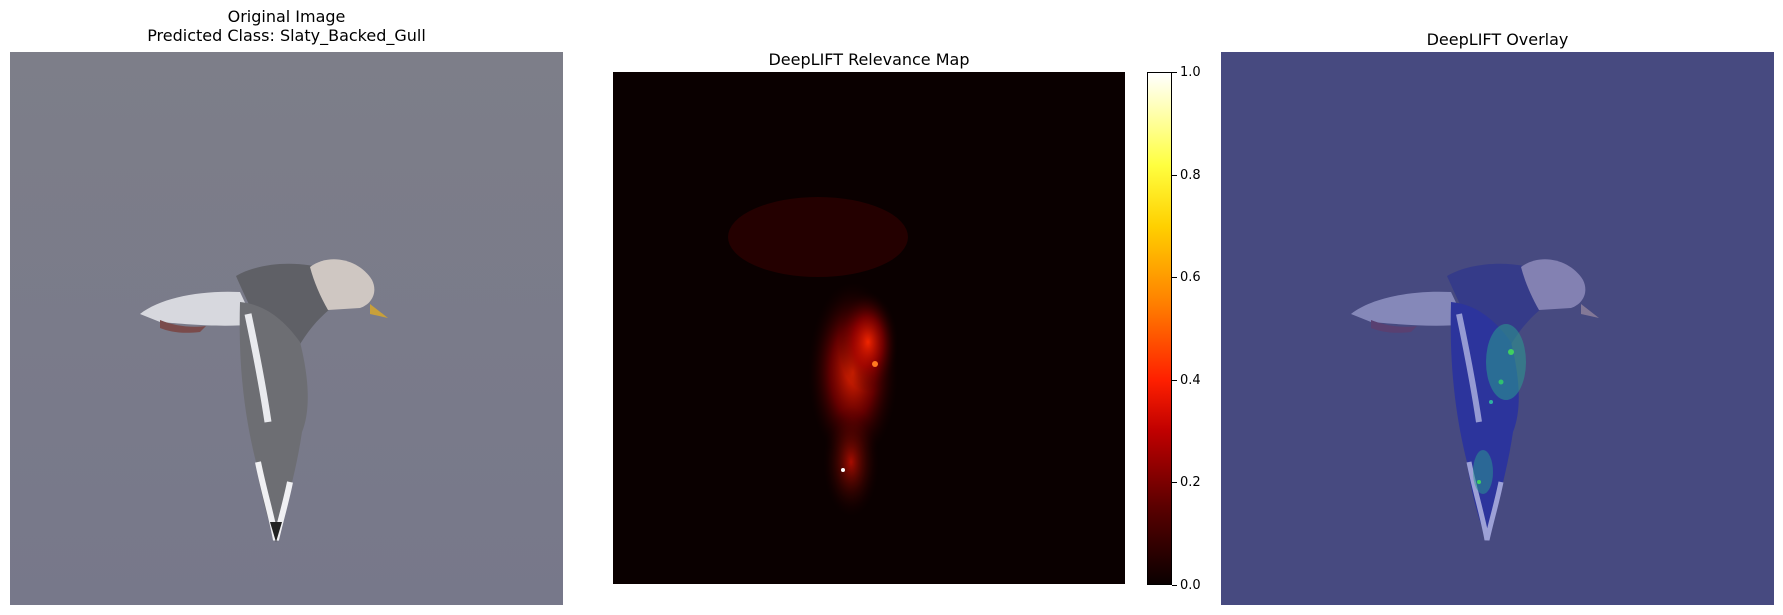 The height and width of the screenshot is (615, 1783). What do you see at coordinates (818, 357) in the screenshot?
I see `relevance-hotspots` at bounding box center [818, 357].